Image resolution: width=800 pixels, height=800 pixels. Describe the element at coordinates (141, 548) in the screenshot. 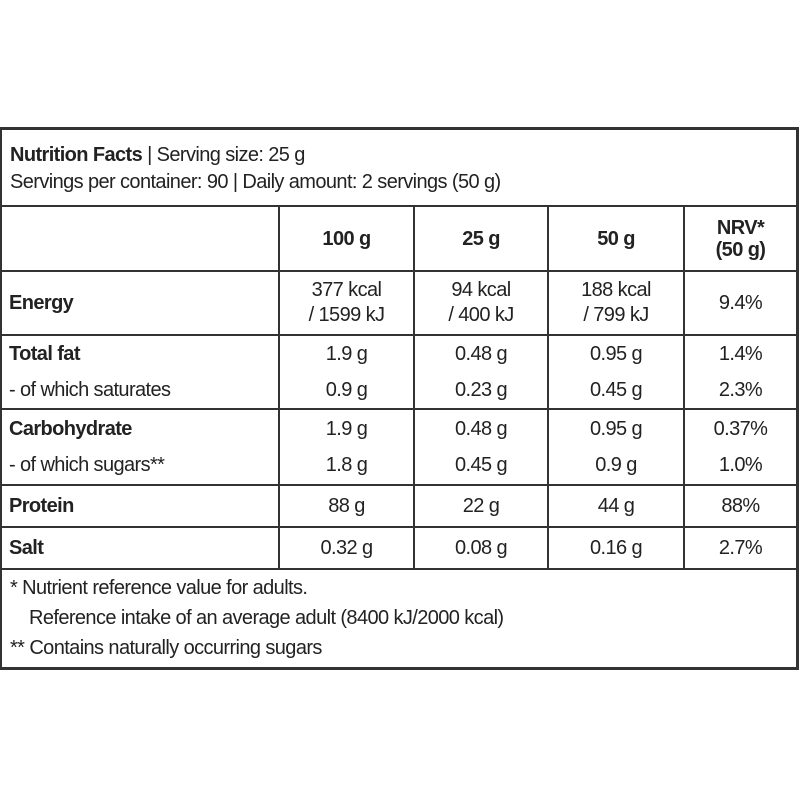

I see `row-label: Salt` at that location.